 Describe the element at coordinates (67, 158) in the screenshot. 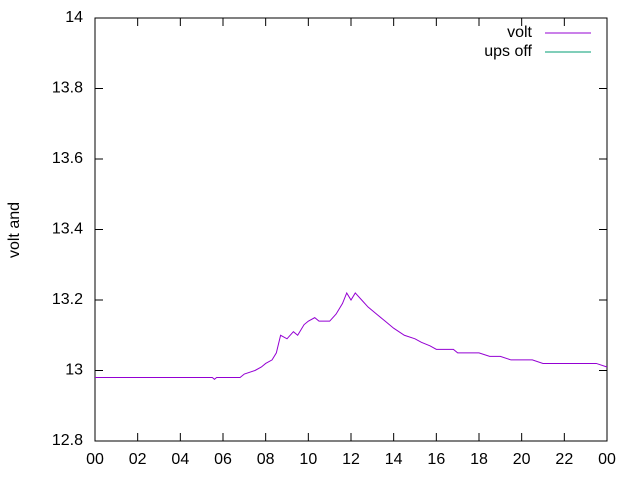

I see `y-tick-label: 13.6` at that location.